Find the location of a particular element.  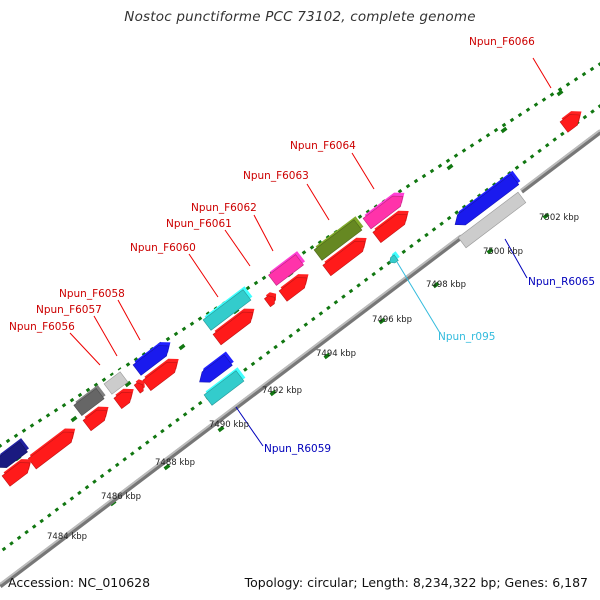

scale-label: 7492 kbp is located at coordinates (282, 391).